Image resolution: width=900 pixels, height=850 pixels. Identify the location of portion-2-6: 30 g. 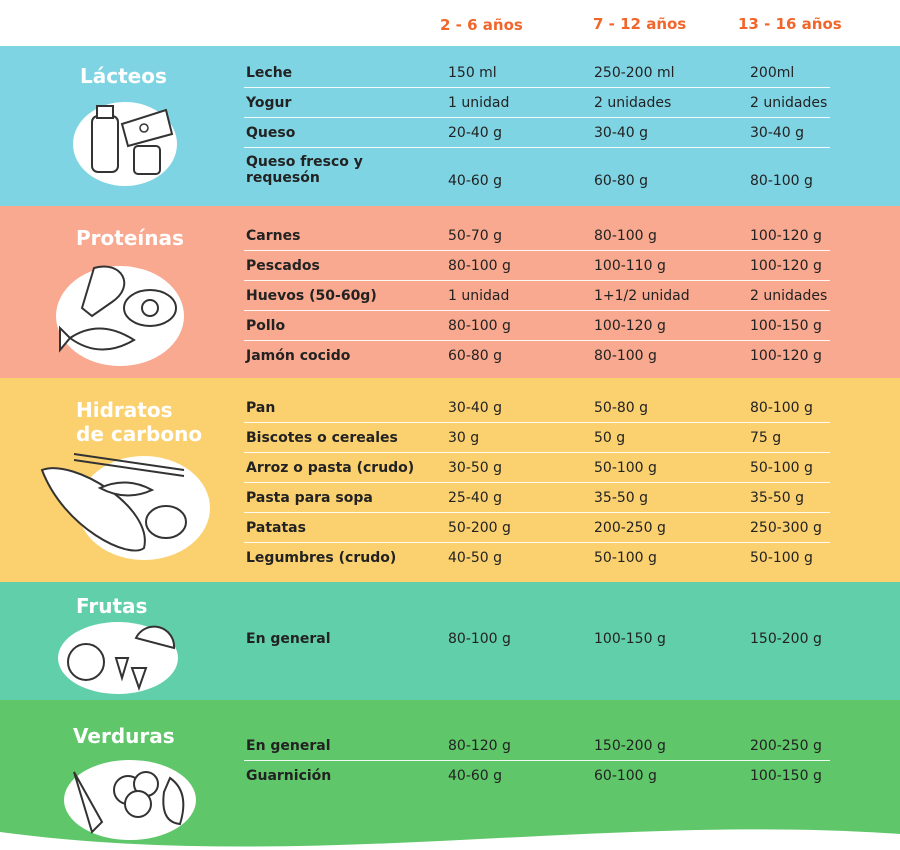
(464, 438).